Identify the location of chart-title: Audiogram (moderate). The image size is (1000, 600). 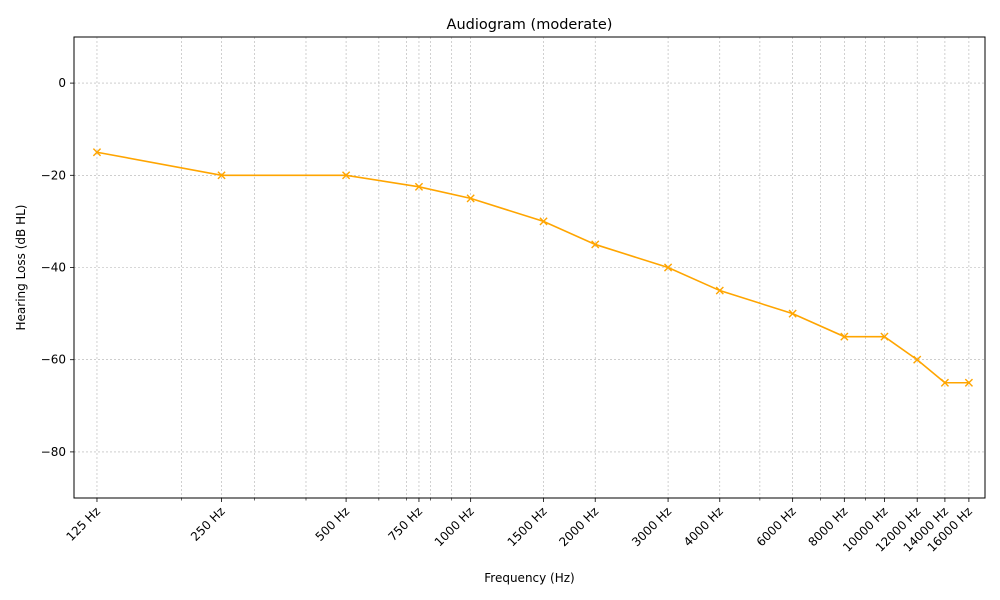
(530, 25).